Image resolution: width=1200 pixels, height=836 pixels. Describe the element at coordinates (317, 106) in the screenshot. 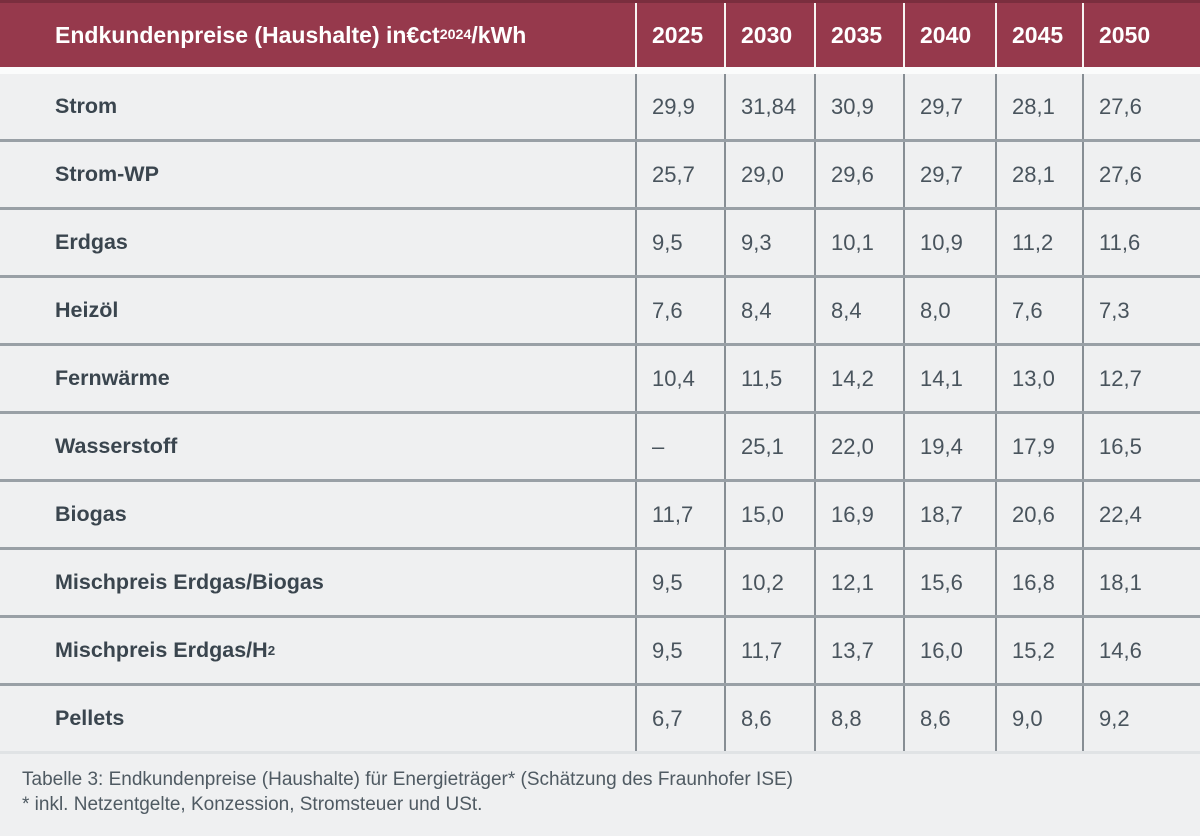

I see `row-label: Strom` at that location.